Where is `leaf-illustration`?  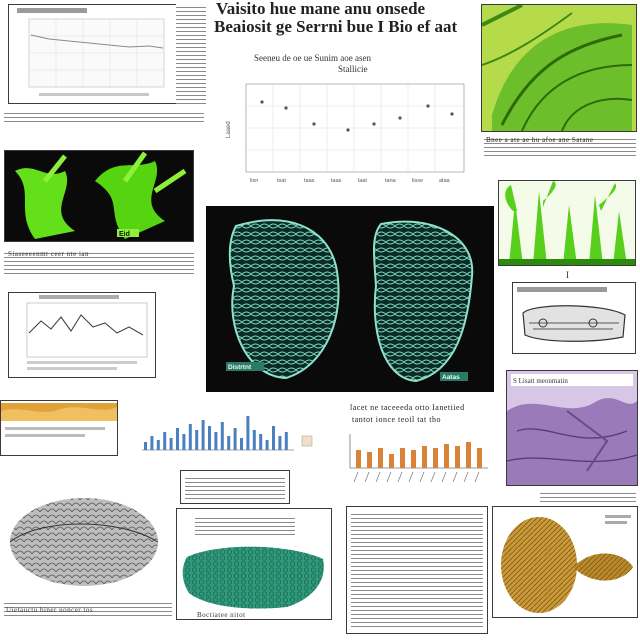 leaf-illustration is located at coordinates (559, 68).